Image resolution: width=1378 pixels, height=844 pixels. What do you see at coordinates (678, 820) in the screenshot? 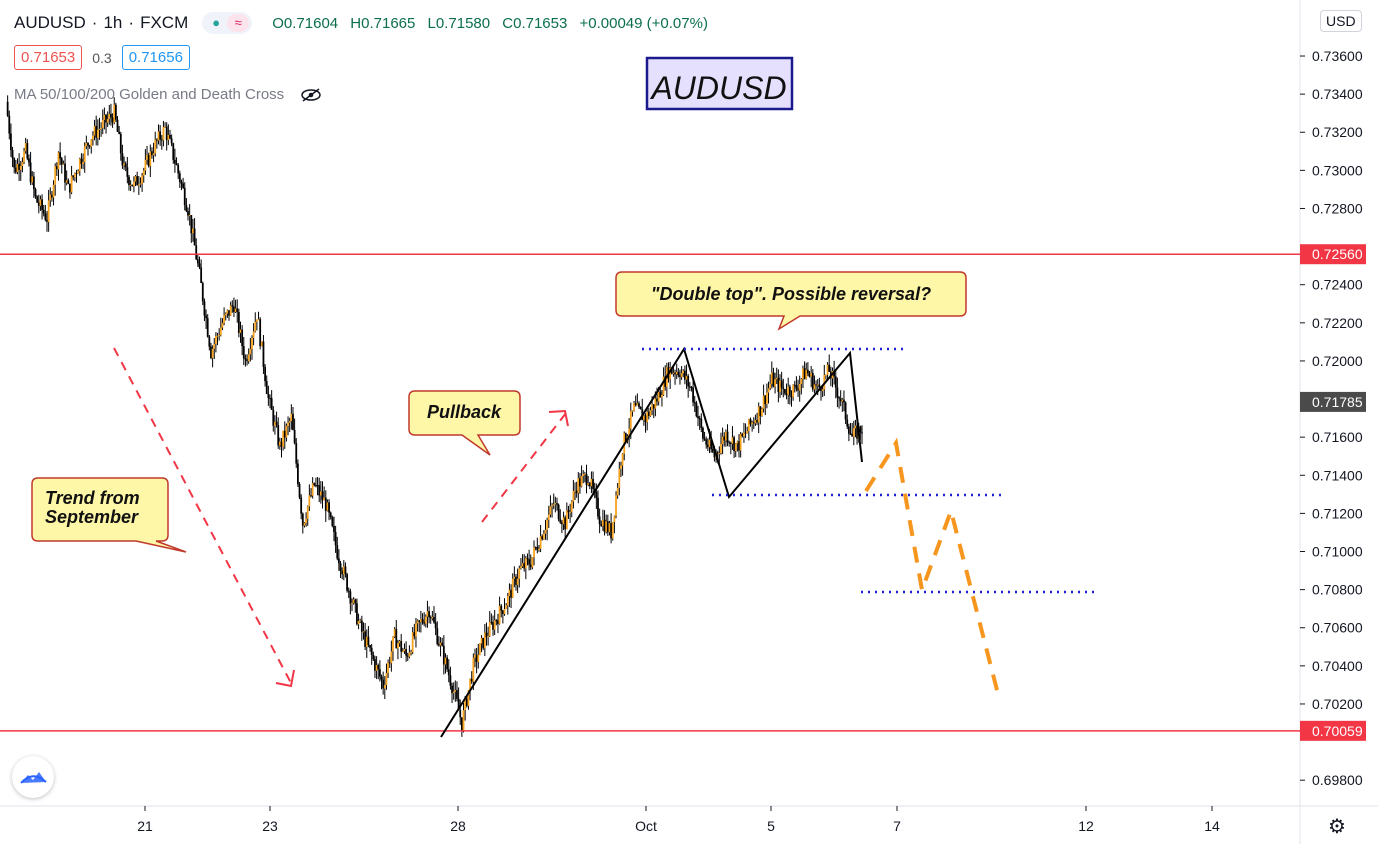
I see `time-axis: 21 23 28 Oct 5 7 12 14` at bounding box center [678, 820].